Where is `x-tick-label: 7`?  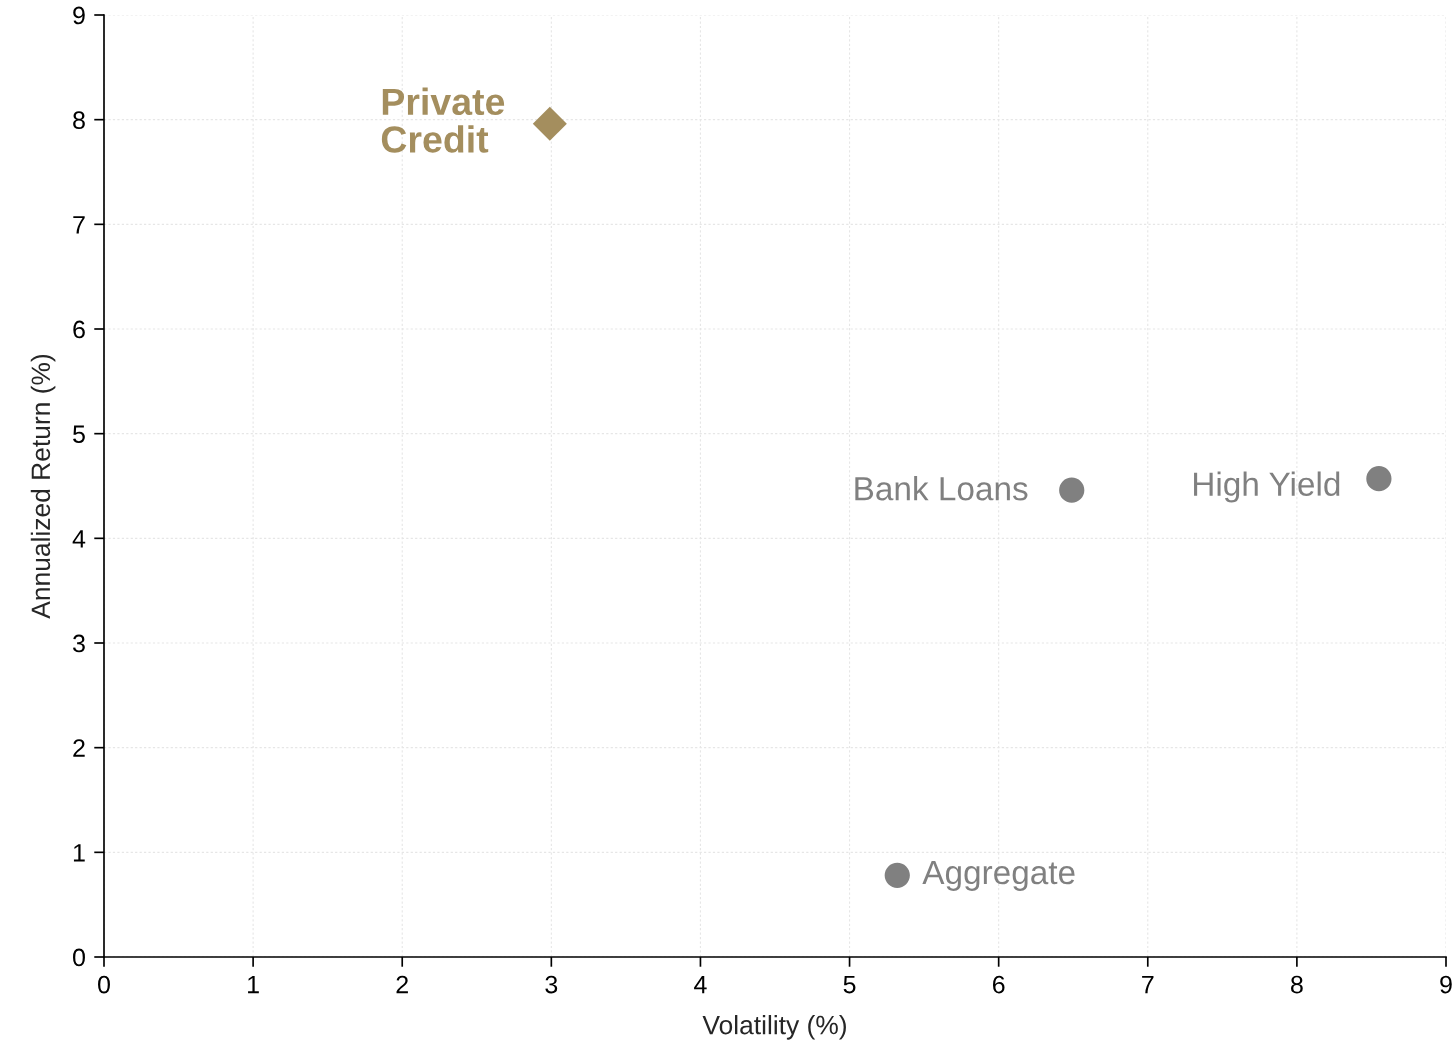
x-tick-label: 7 is located at coordinates (1148, 984).